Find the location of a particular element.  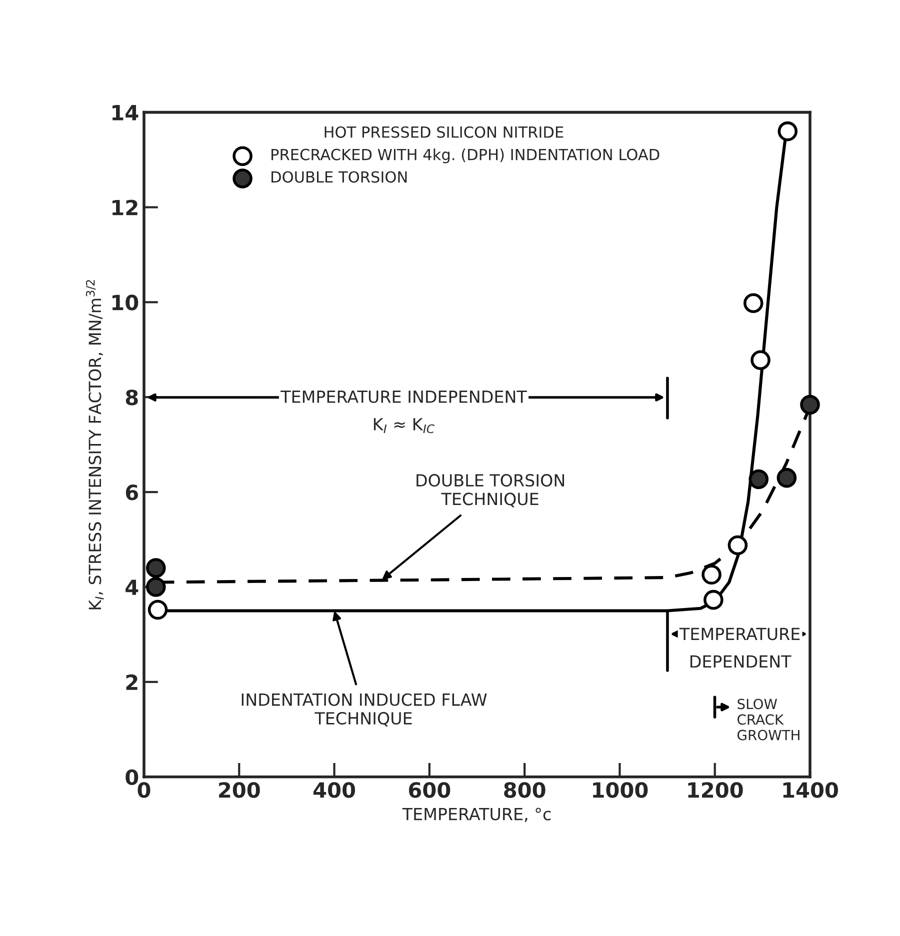

legend-label: DOUBLE TORSION is located at coordinates (339, 177).